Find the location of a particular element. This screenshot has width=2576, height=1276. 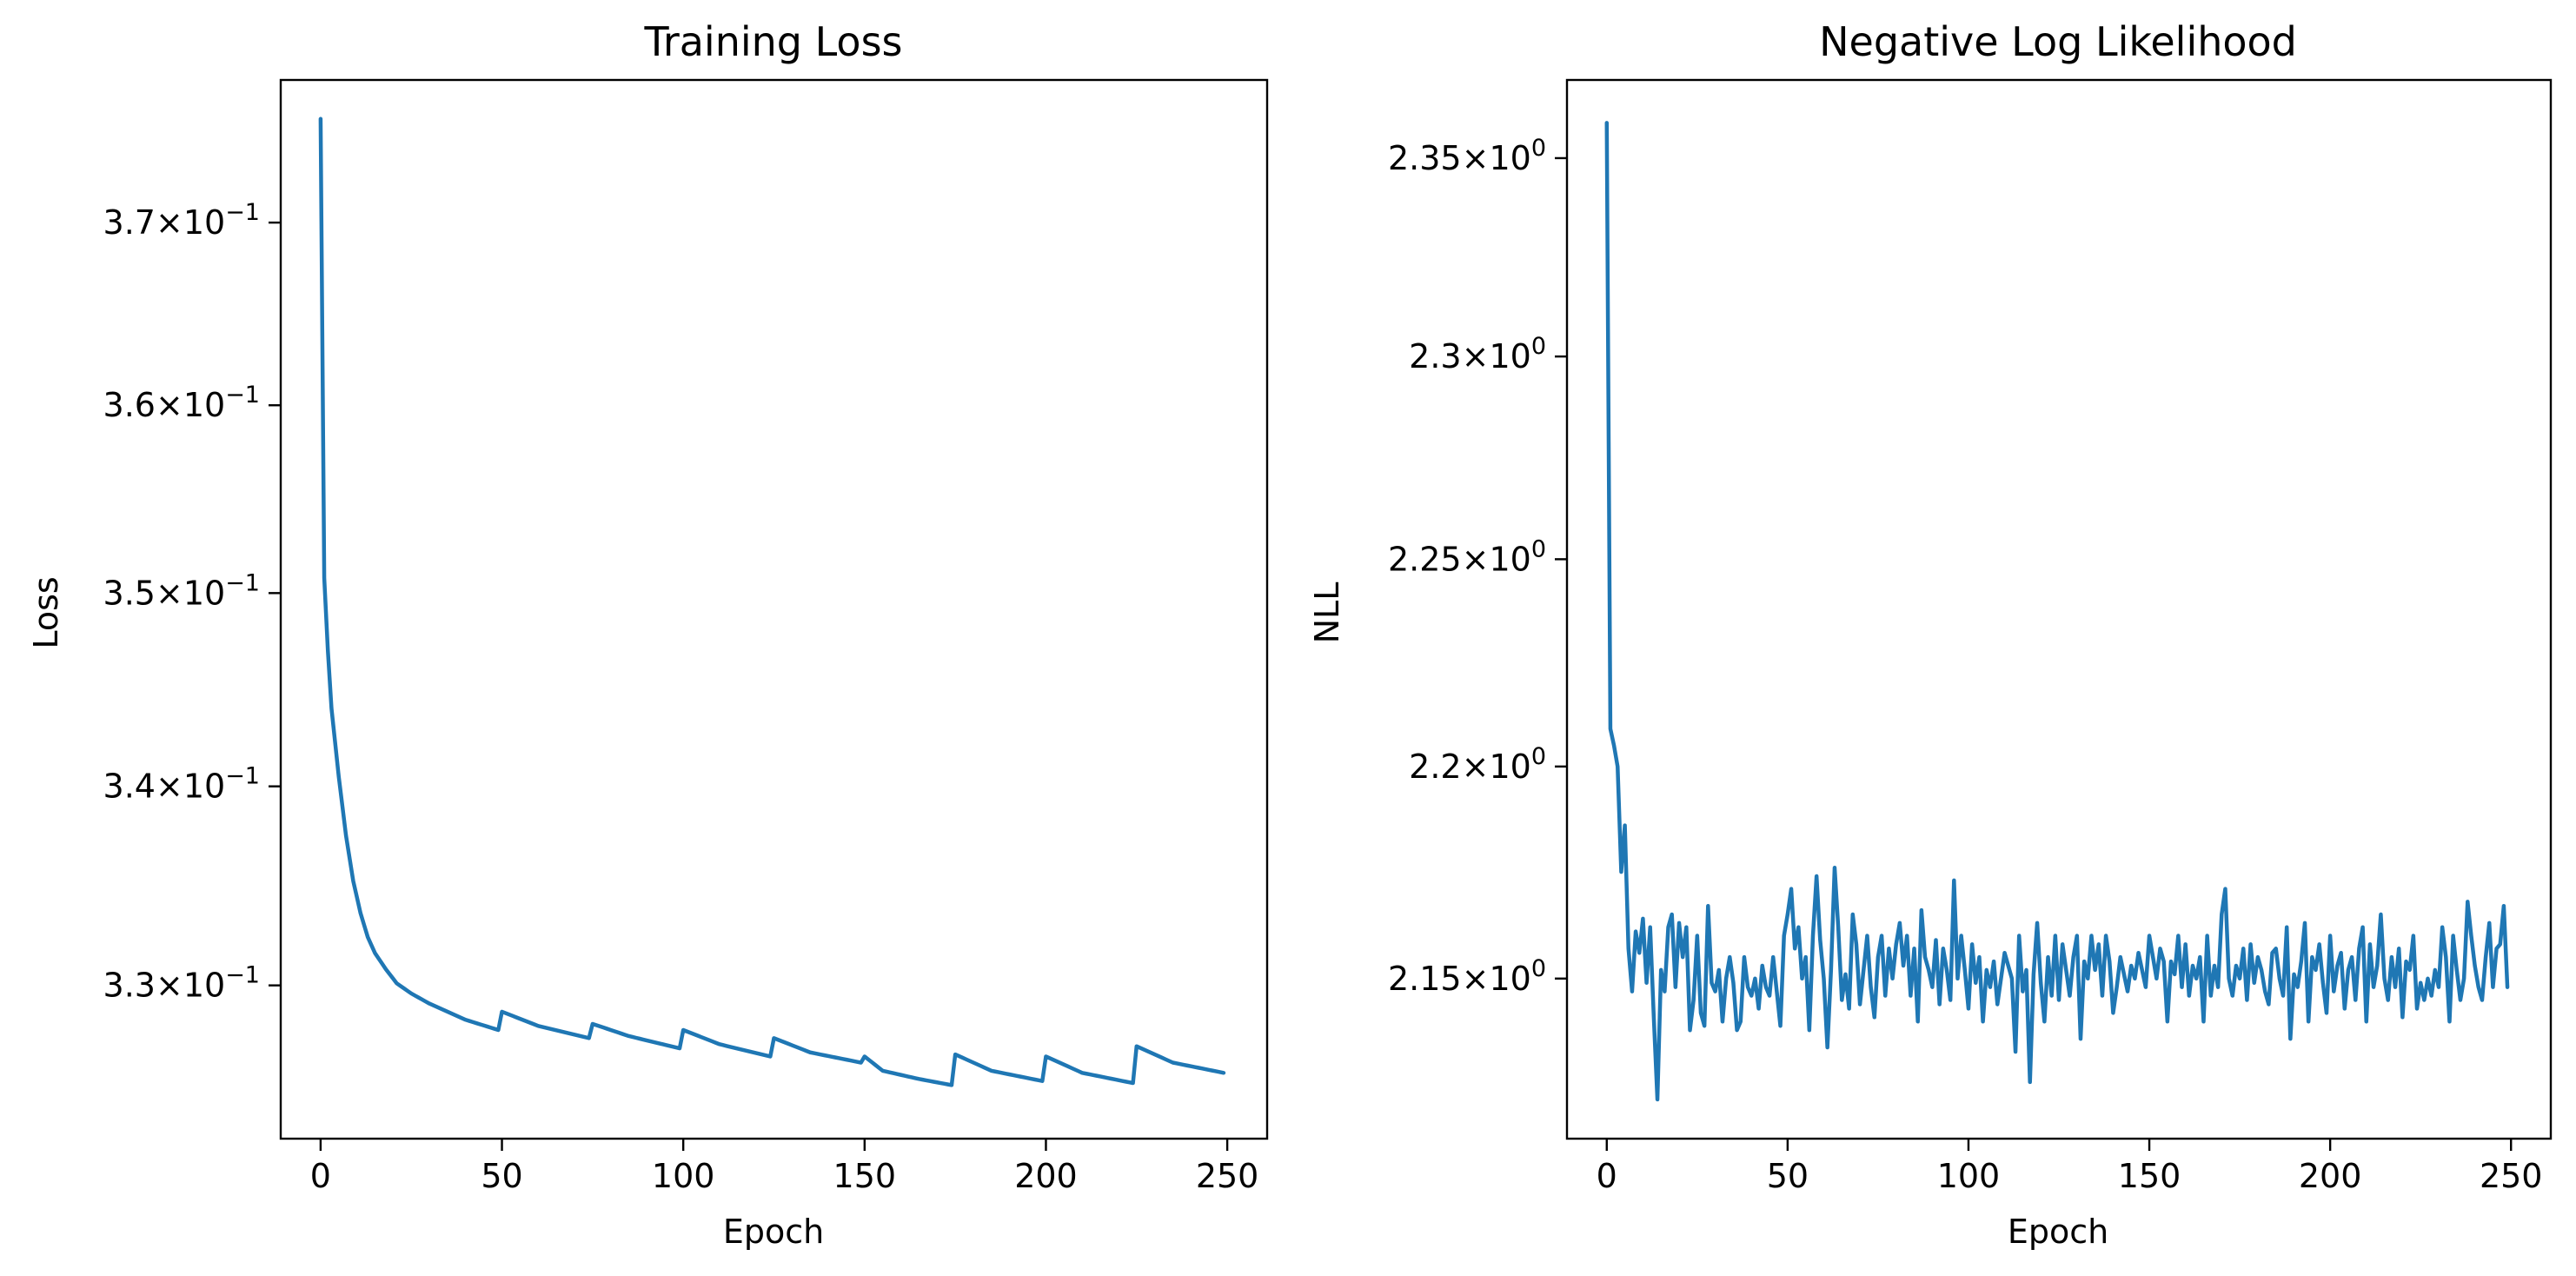

y-tick-label: 2.15×100 is located at coordinates (1467, 976).